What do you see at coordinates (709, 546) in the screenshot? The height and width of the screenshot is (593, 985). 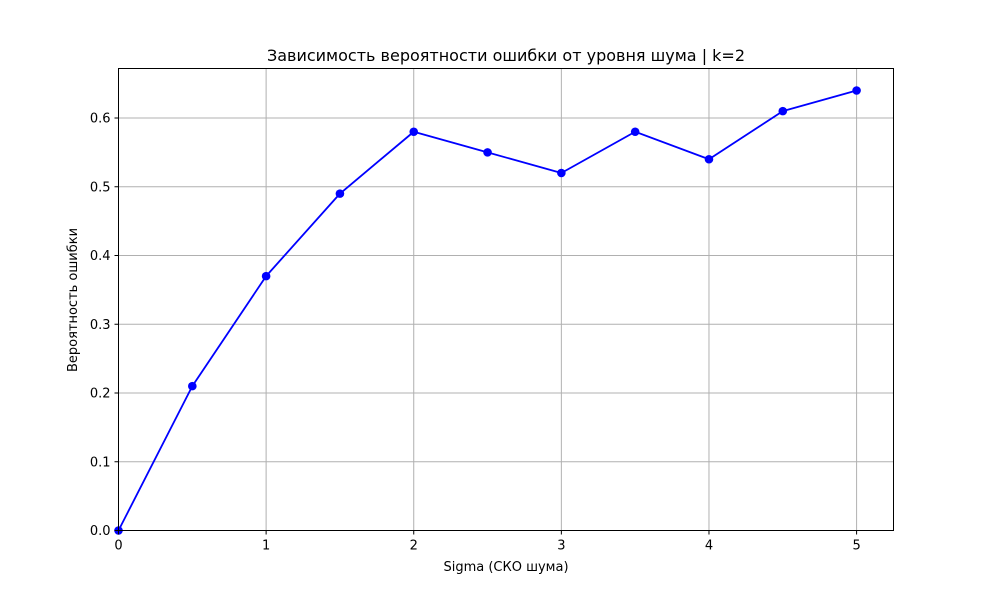 I see `x-tick-label: 4` at bounding box center [709, 546].